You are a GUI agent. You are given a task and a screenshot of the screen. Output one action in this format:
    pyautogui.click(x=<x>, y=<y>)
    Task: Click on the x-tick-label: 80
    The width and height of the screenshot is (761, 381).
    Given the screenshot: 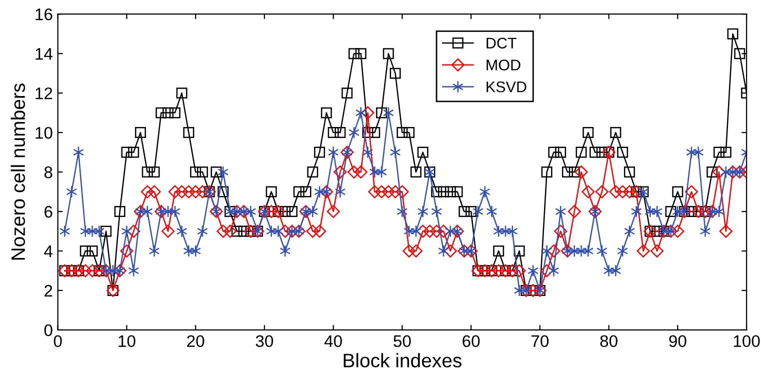 What is the action you would take?
    pyautogui.click(x=609, y=341)
    